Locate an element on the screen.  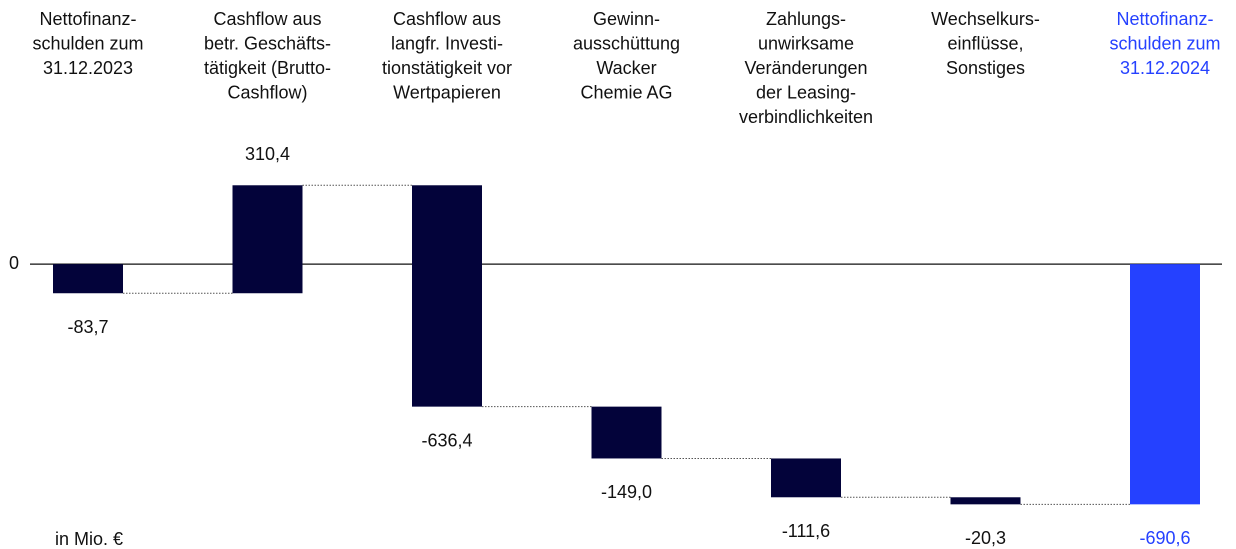
category-label: unwirksame is located at coordinates (806, 43).